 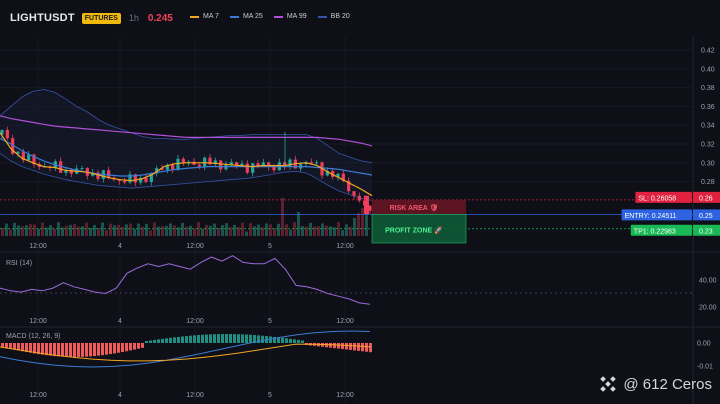 What do you see at coordinates (333, 16) in the screenshot?
I see `legend-bb20: BB 20` at bounding box center [333, 16].